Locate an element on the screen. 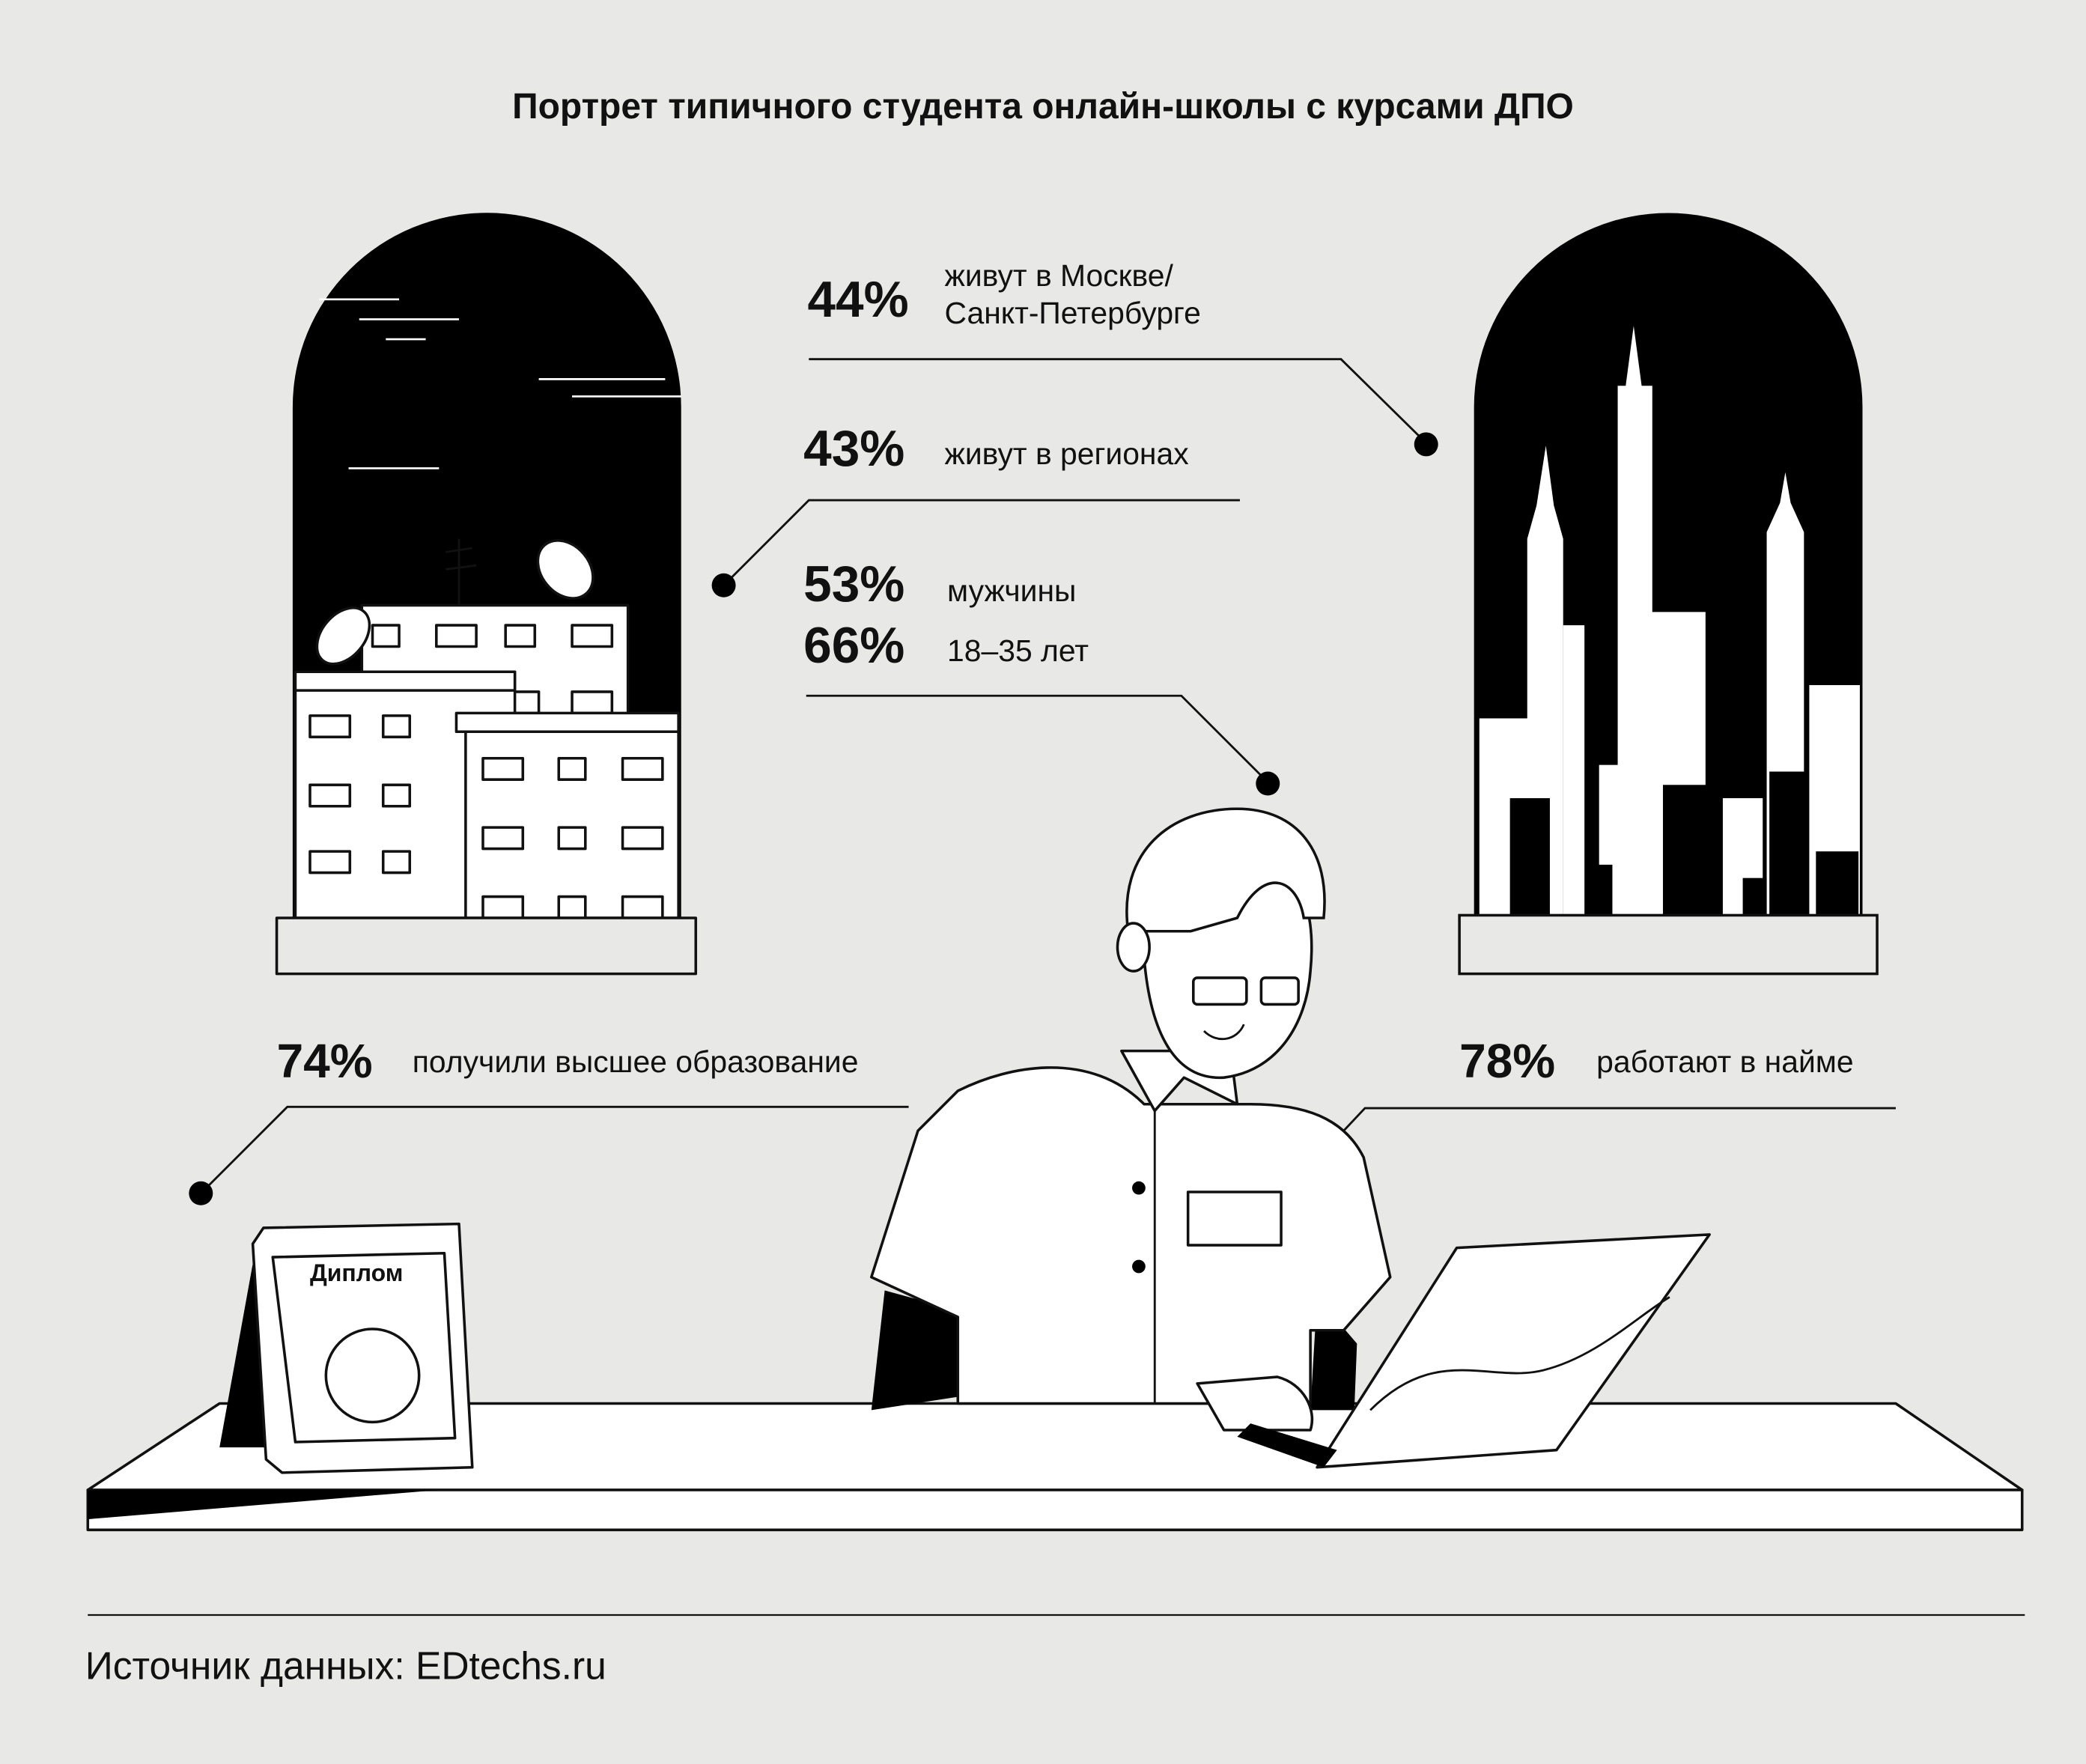 The height and width of the screenshot is (1764, 2086). source-note: Источник данных: EDtechs.ru is located at coordinates (345, 1665).